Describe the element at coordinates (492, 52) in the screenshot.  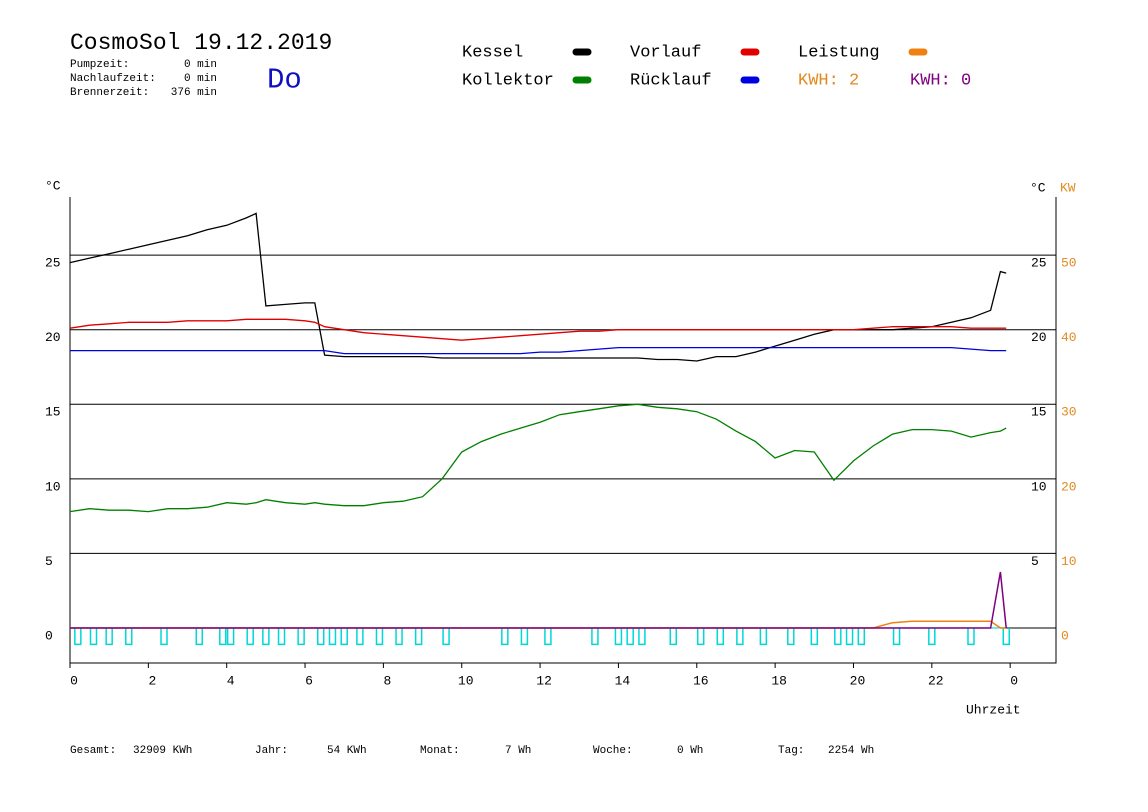
I see `legend-label: Kessel` at that location.